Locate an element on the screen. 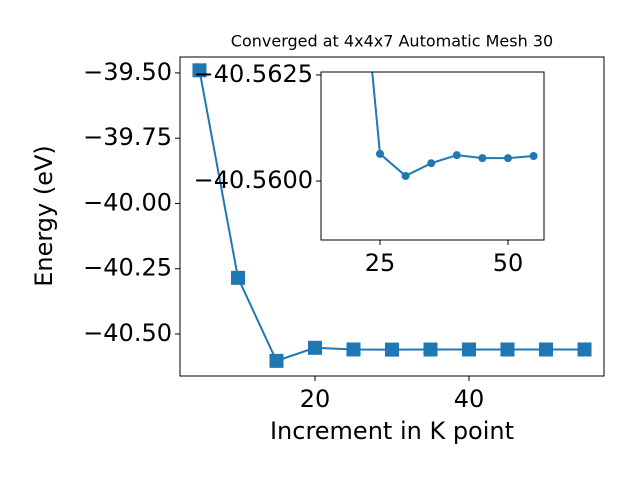 Image resolution: width=640 pixels, height=480 pixels. x-tick-label: 40 is located at coordinates (469, 399).